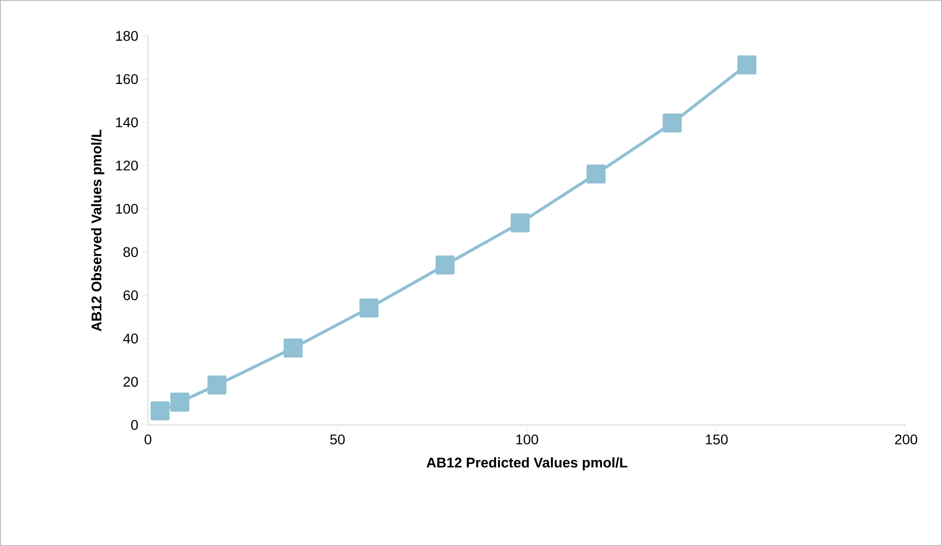 The width and height of the screenshot is (942, 546). What do you see at coordinates (337, 439) in the screenshot?
I see `x-tick-label: 50` at bounding box center [337, 439].